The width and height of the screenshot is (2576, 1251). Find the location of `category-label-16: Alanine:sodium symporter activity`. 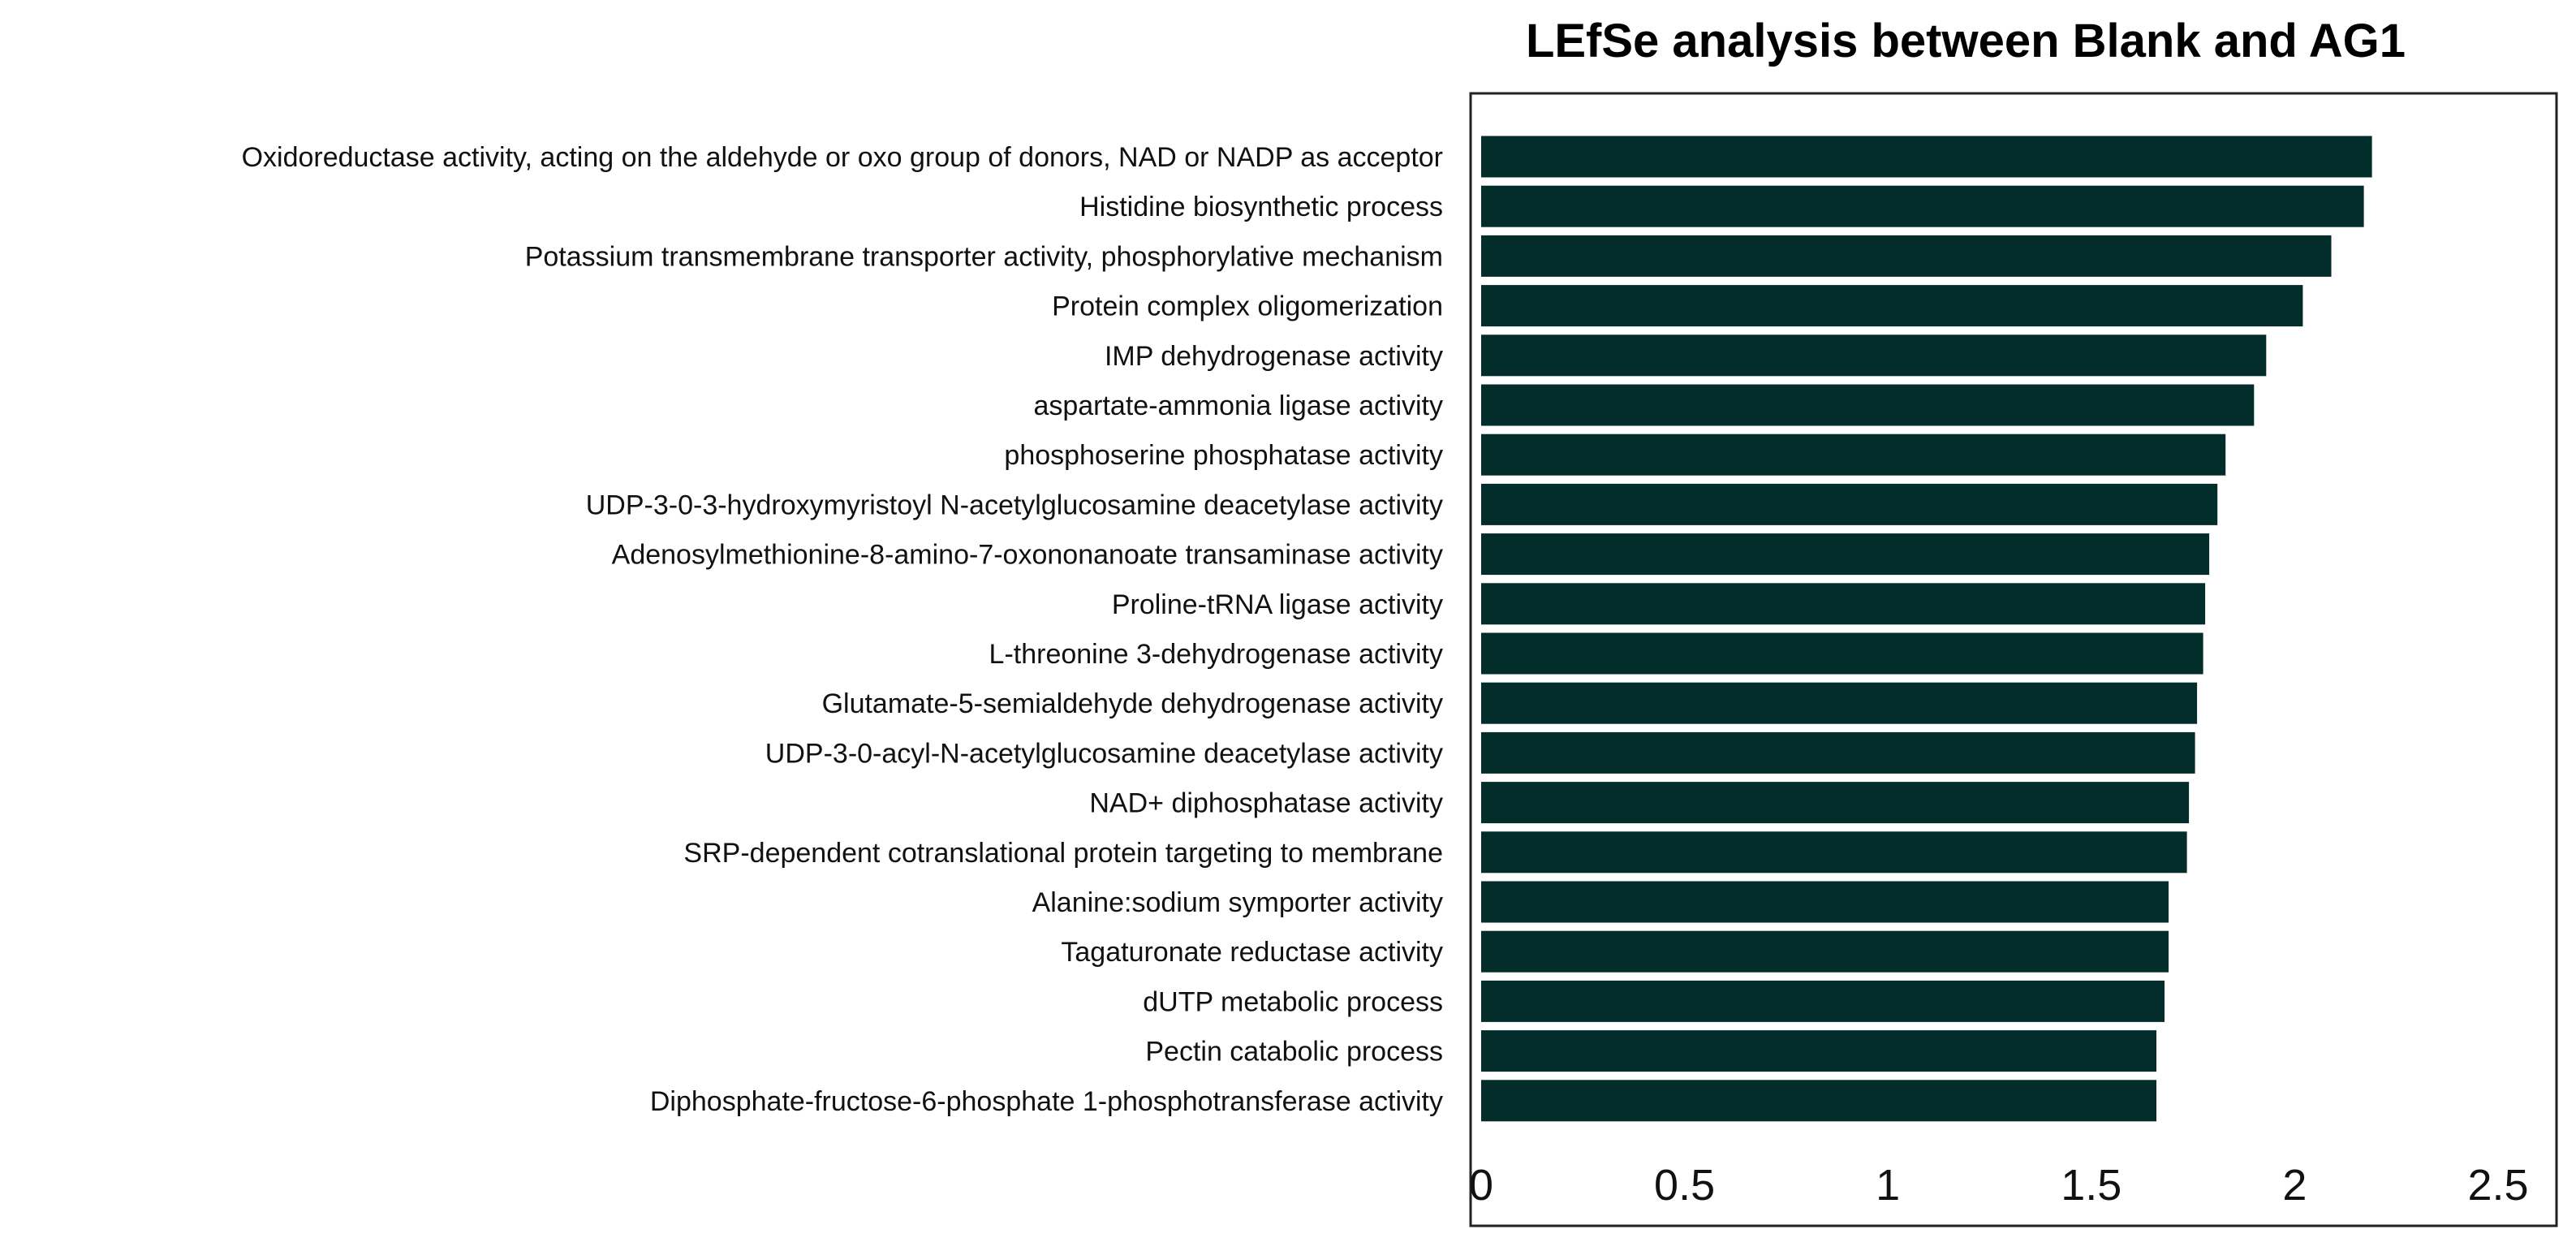

category-label-16: Alanine:sodium symporter activity is located at coordinates (1238, 903).